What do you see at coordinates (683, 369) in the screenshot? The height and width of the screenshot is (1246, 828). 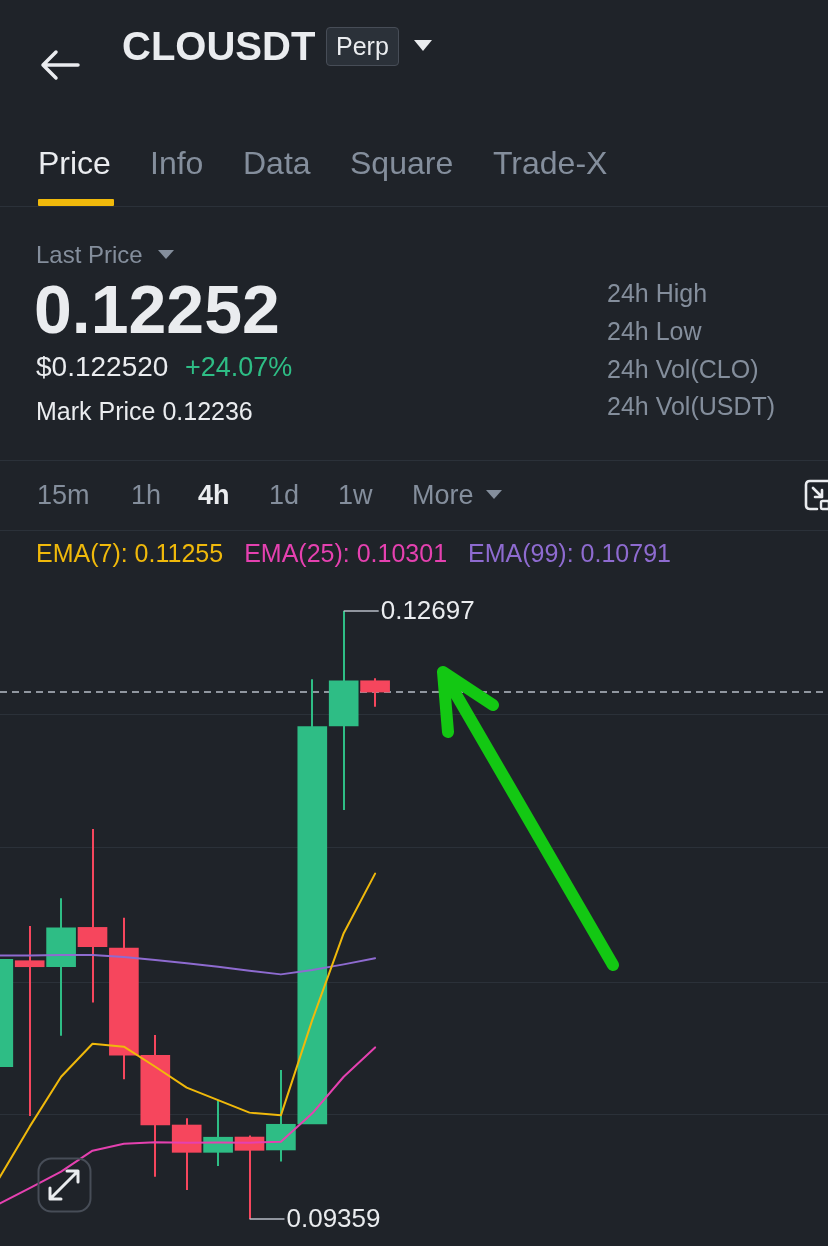 I see `text: 24h Vol(CLO)` at bounding box center [683, 369].